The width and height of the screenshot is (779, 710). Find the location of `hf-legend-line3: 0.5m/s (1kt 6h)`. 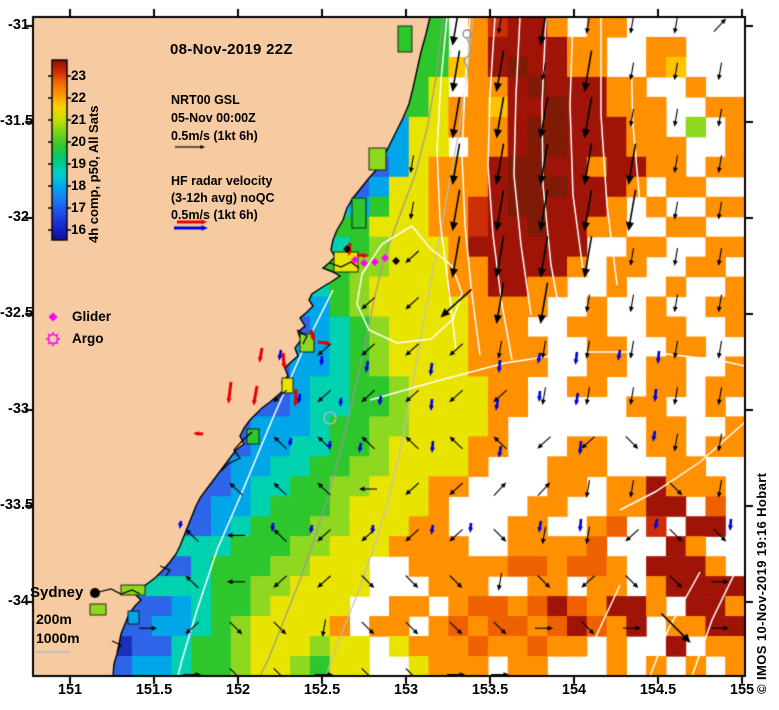

hf-legend-line3: 0.5m/s (1kt 6h) is located at coordinates (214, 215).